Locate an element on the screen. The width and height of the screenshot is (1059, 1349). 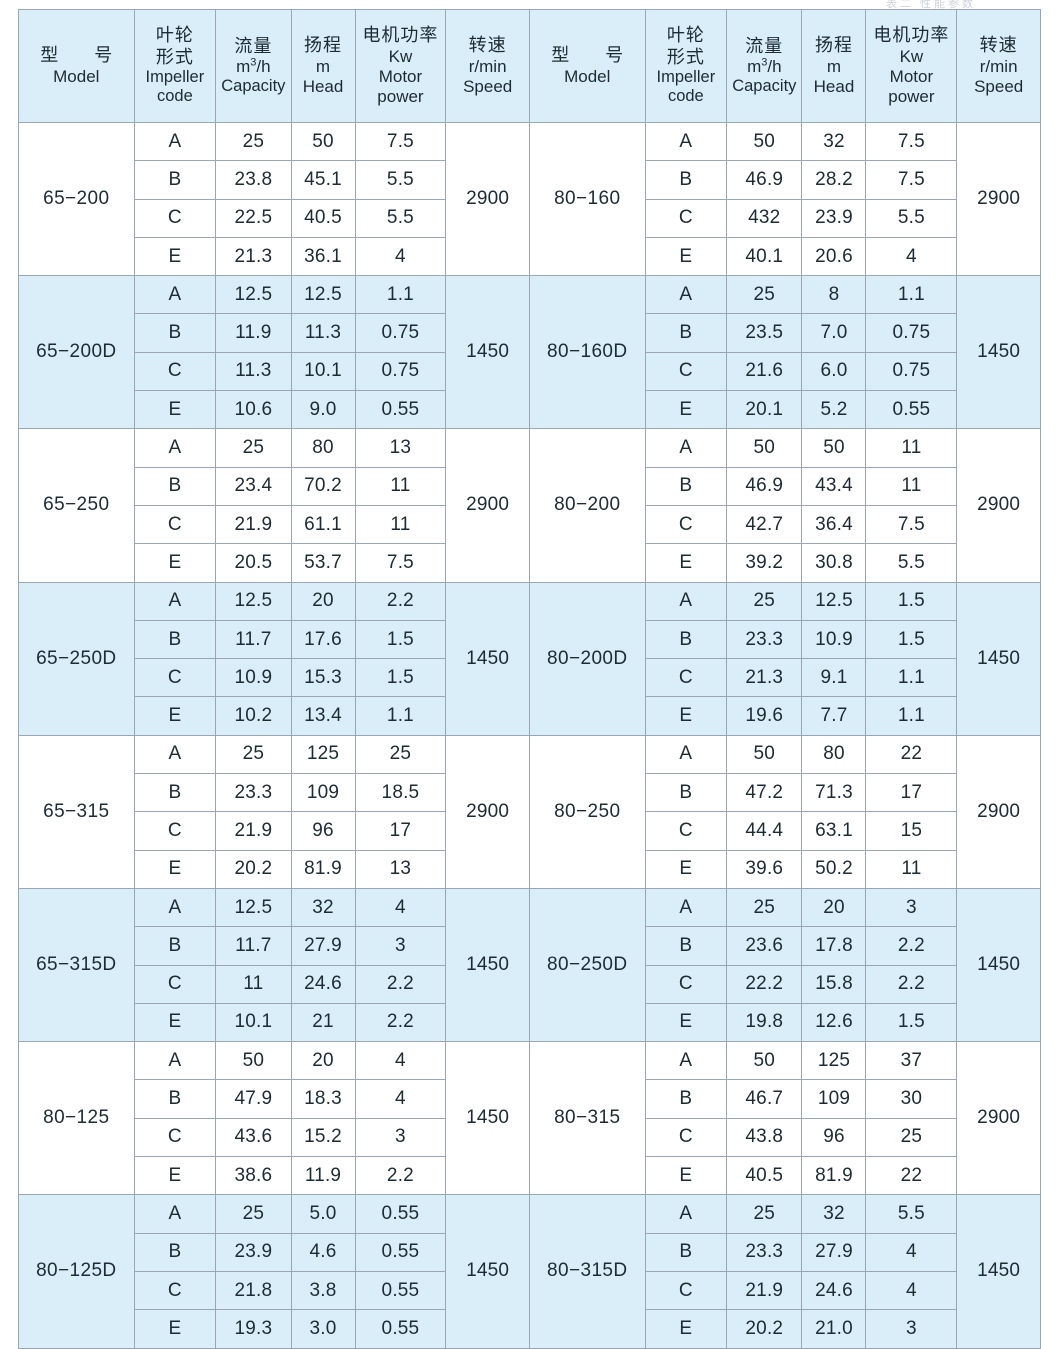
table-row: E 10.6 9.0 0.55 E 20.1 5.2 0.55 is located at coordinates (530, 410).